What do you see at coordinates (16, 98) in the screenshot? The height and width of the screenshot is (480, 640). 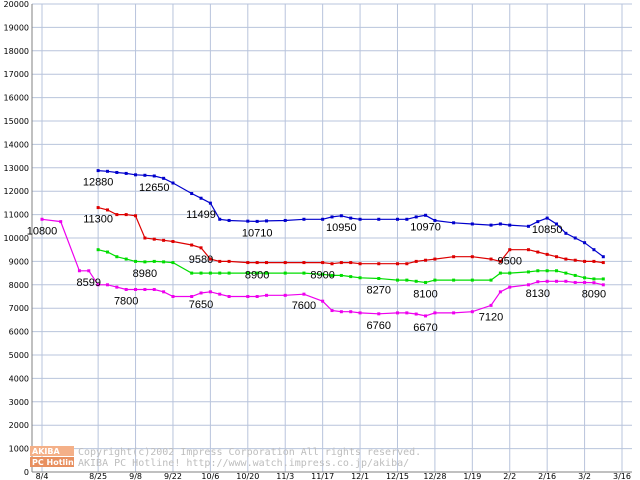 I see `y-tick-label: 16000` at bounding box center [16, 98].